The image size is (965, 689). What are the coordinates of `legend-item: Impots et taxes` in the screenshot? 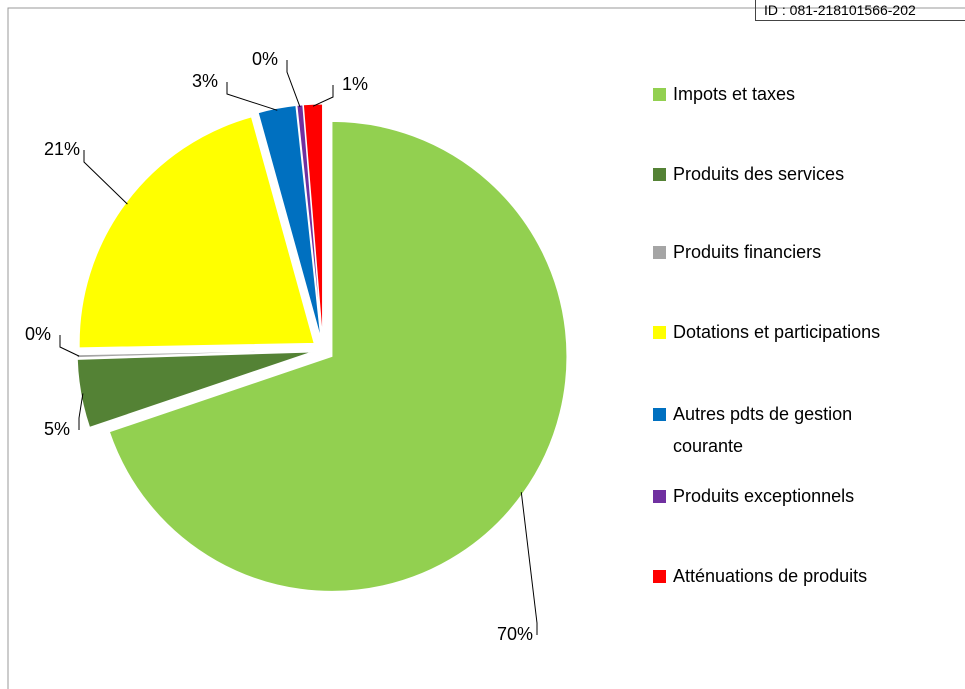 It's located at (788, 94).